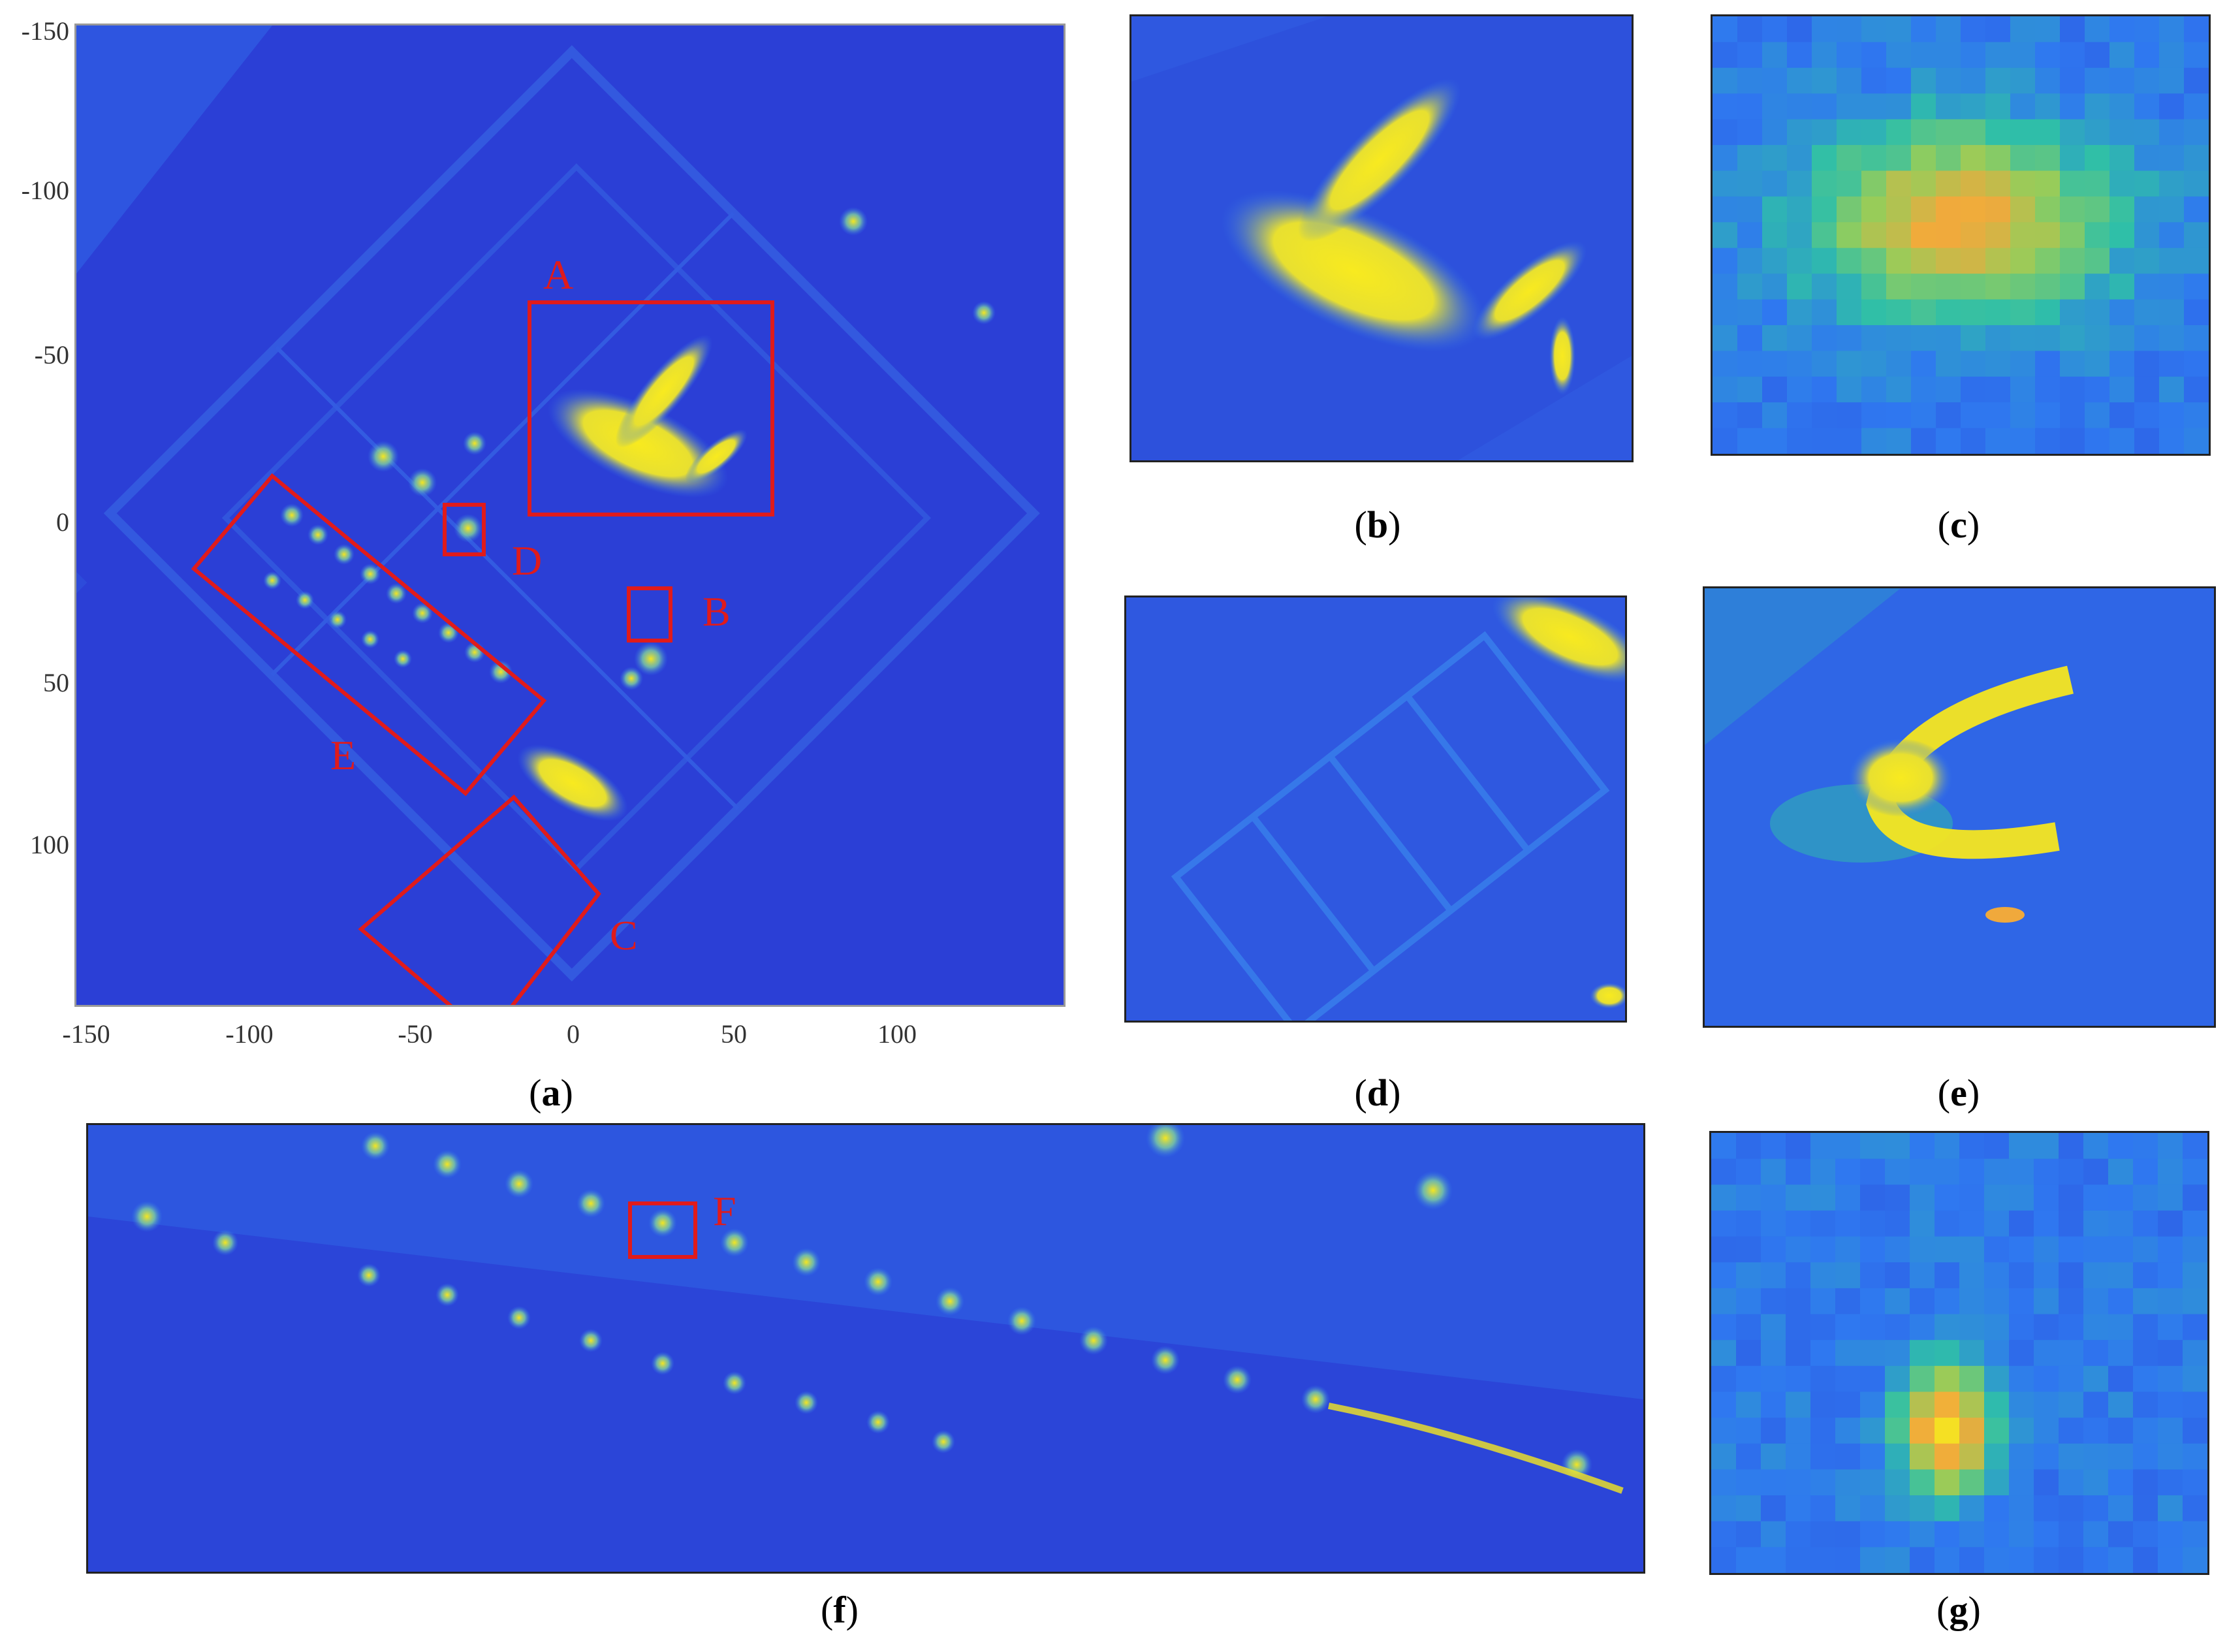 The height and width of the screenshot is (1652, 2227). What do you see at coordinates (45, 31) in the screenshot?
I see `y-tick-label: -150` at bounding box center [45, 31].